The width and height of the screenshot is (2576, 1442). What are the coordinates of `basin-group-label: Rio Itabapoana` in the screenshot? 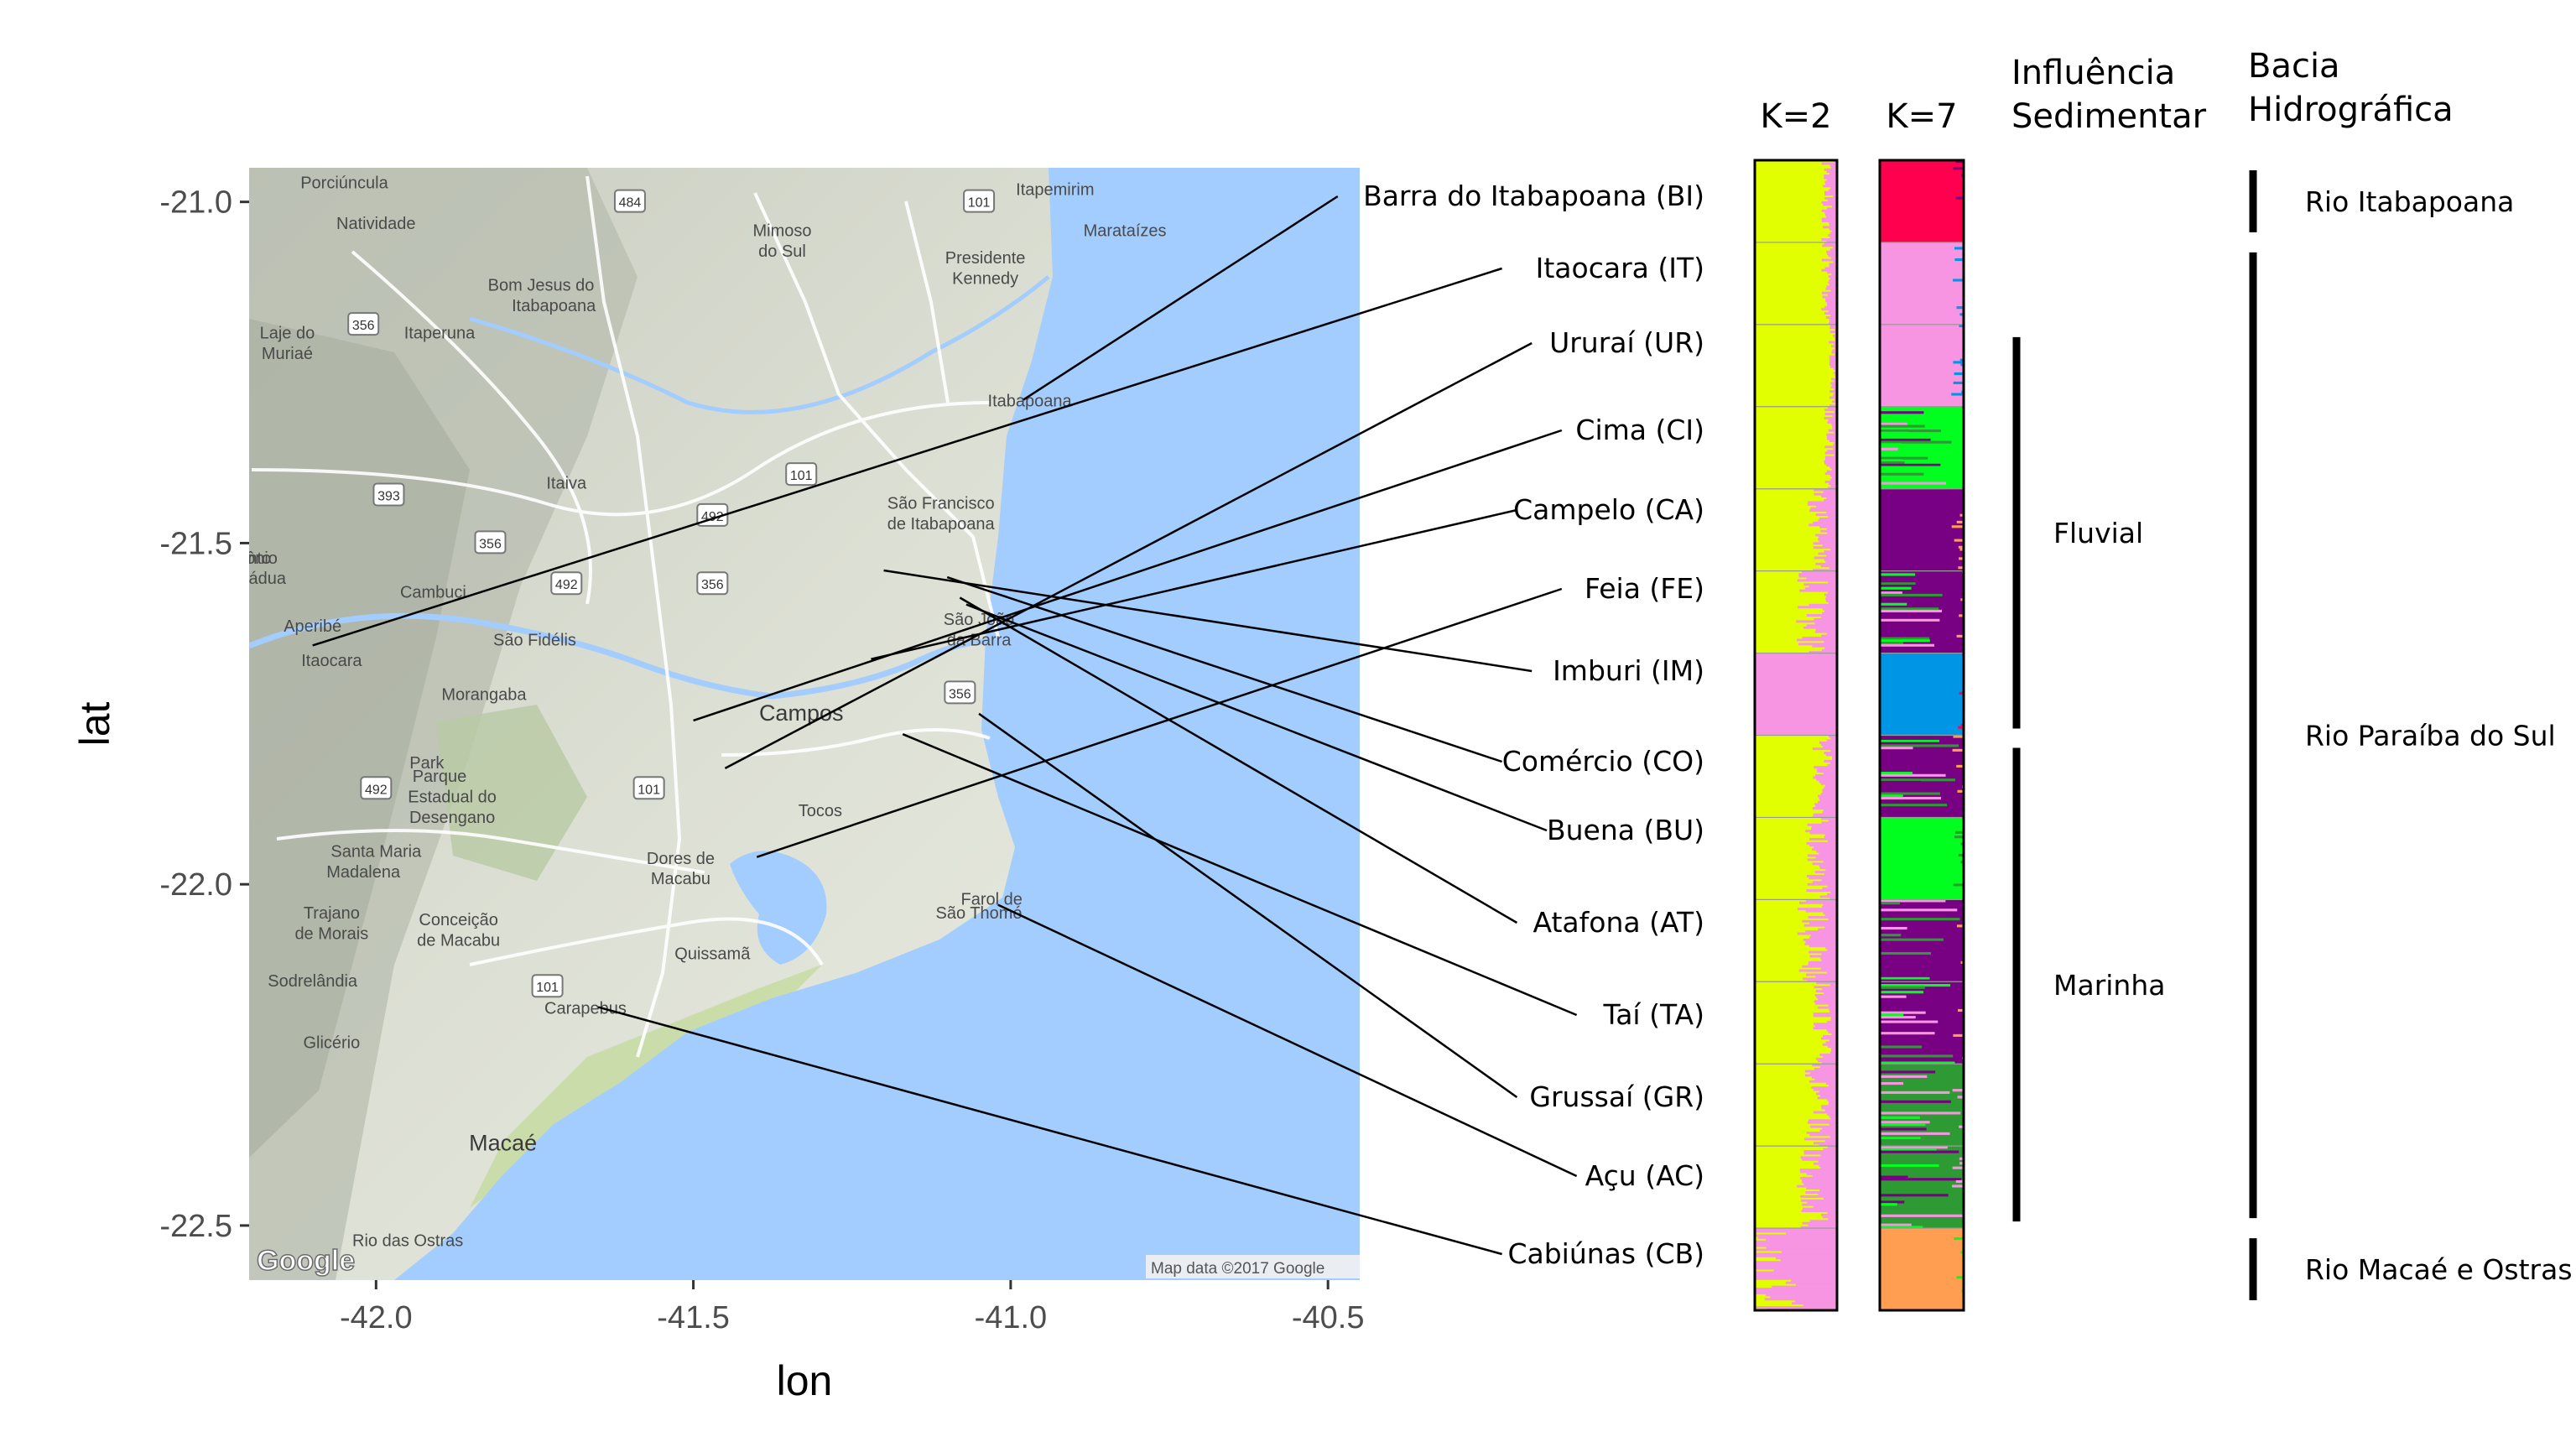 It's located at (2409, 201).